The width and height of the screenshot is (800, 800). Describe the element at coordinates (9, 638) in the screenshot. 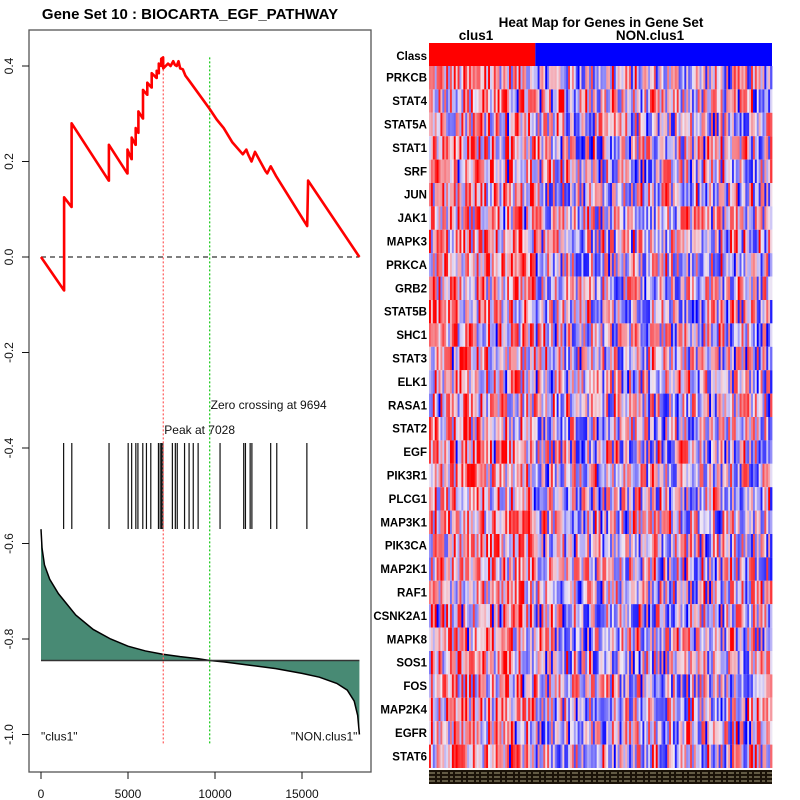

I see `y-tick-label: -0.8` at that location.